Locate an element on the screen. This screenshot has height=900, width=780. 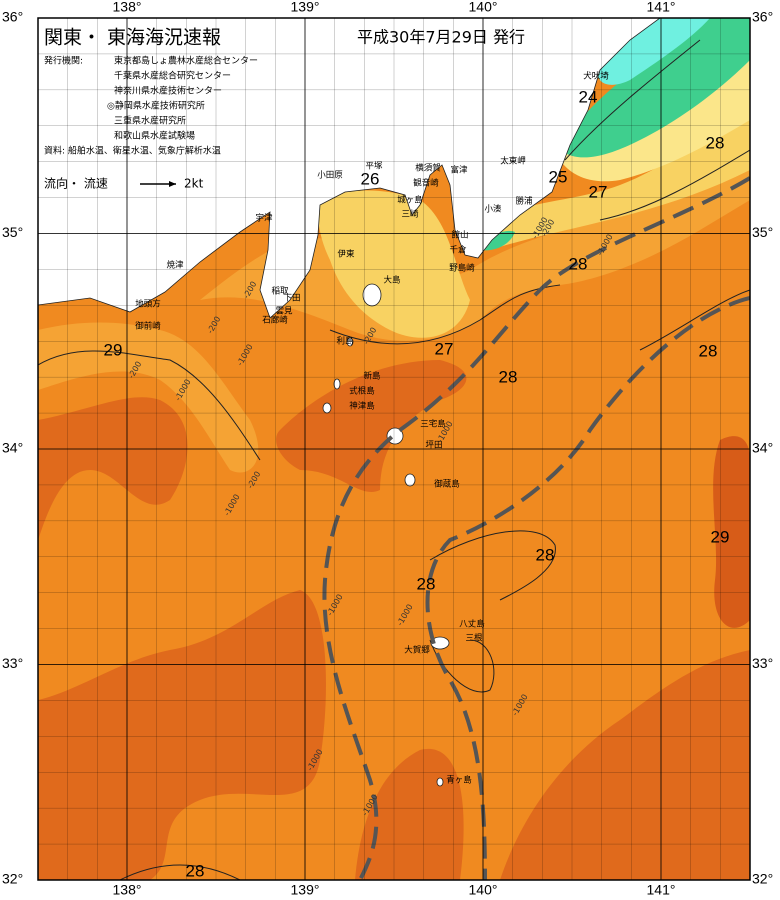
place-name: 御蔵島 is located at coordinates (447, 484).